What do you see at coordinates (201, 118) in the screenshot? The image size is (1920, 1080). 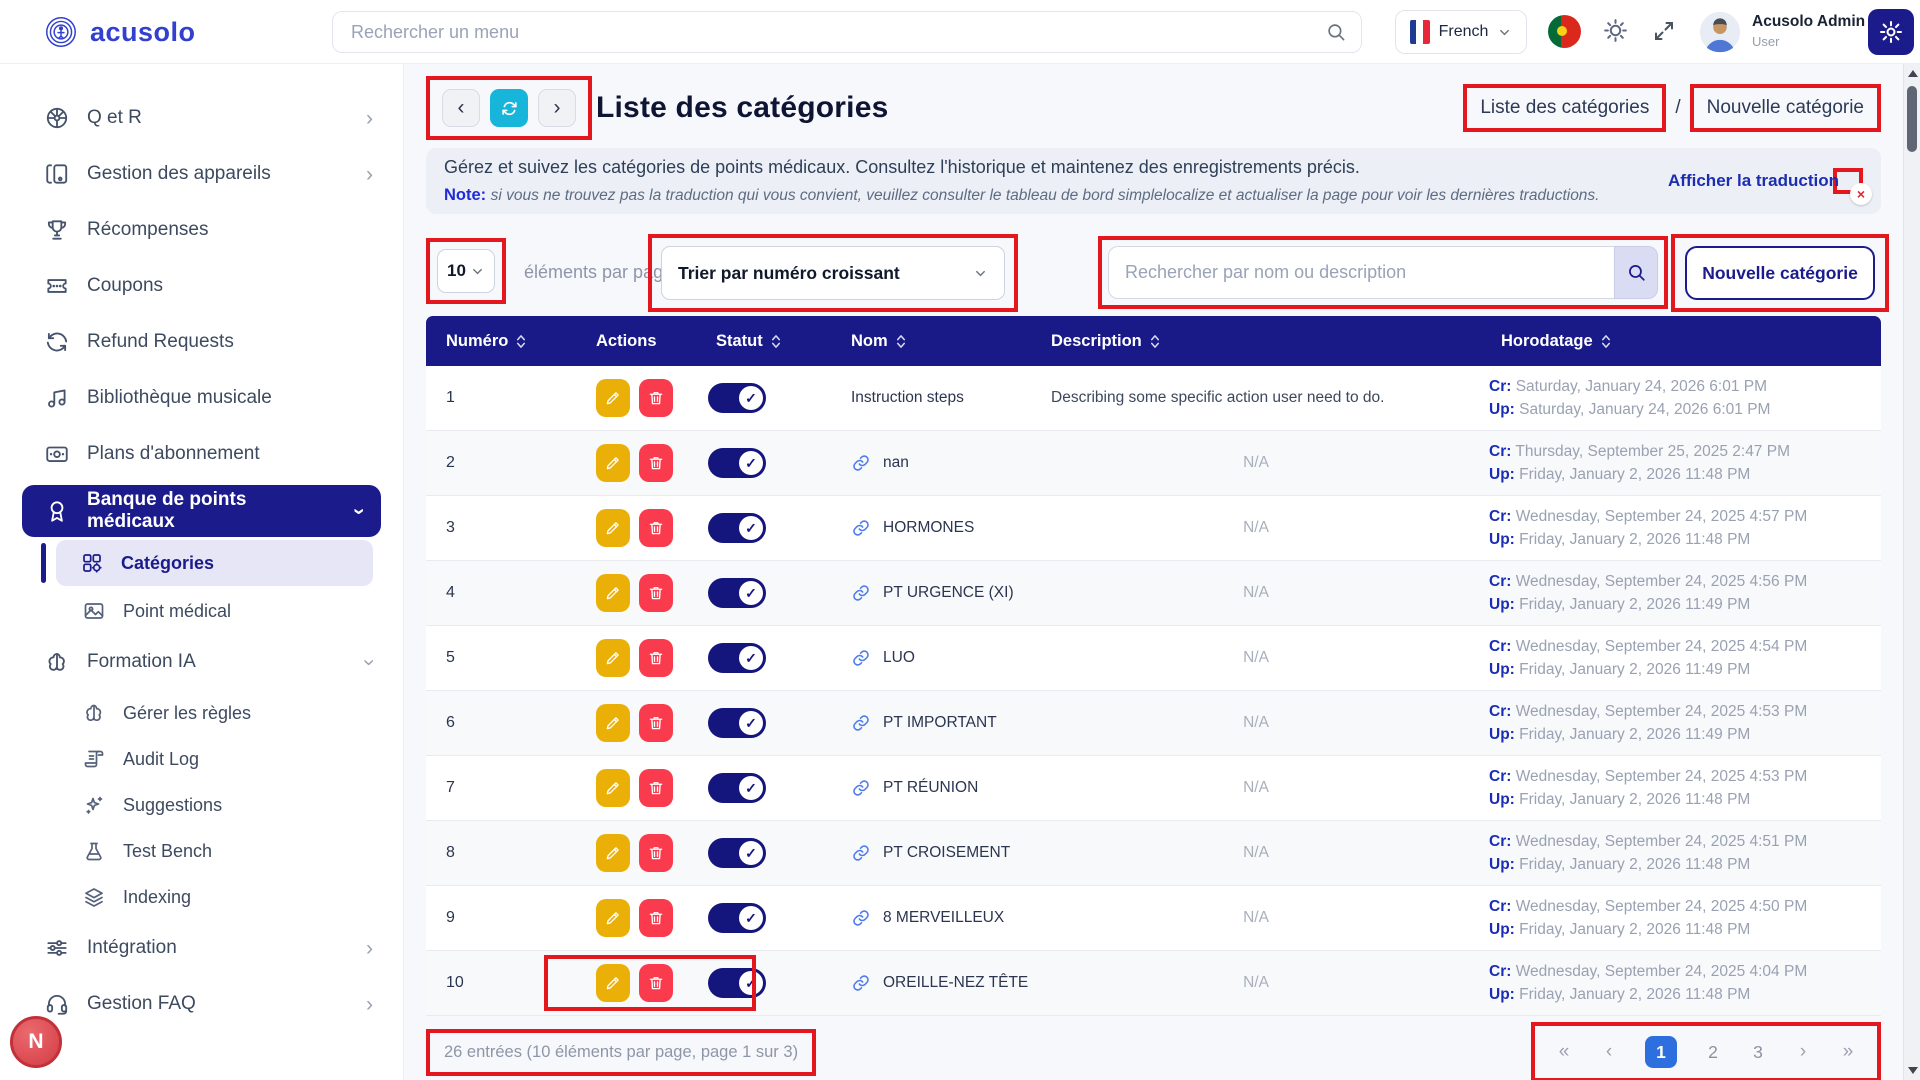 I see `sidebar-item: Q et R ›` at bounding box center [201, 118].